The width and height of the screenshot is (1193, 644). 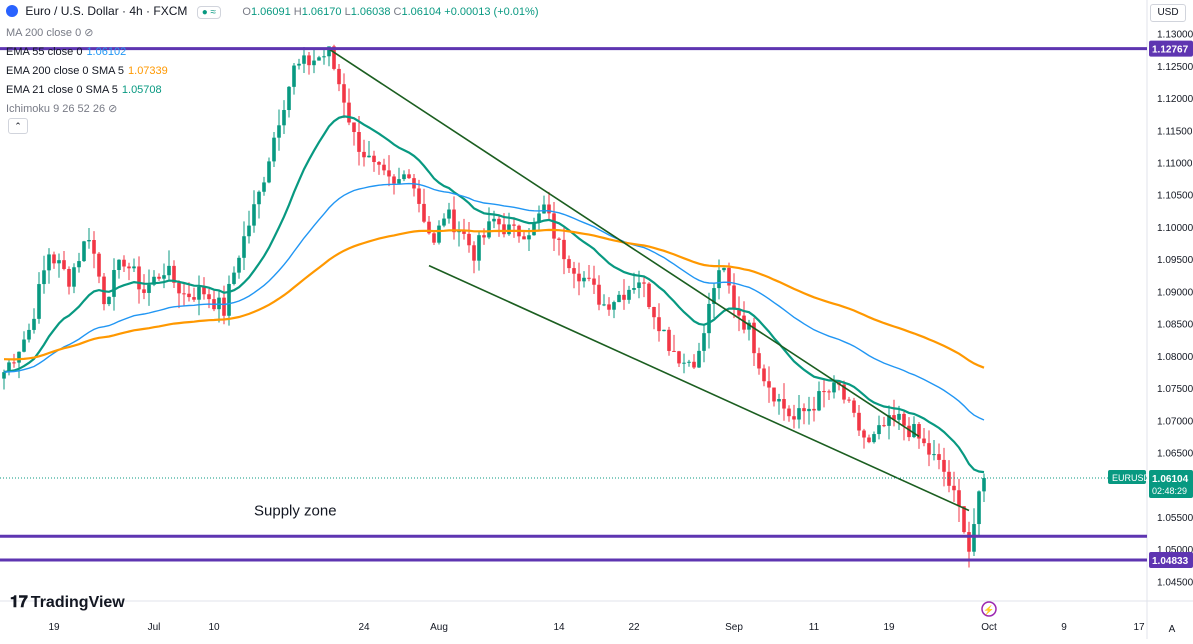 What do you see at coordinates (1175, 196) in the screenshot?
I see `y-tick-label: 1.10500` at bounding box center [1175, 196].